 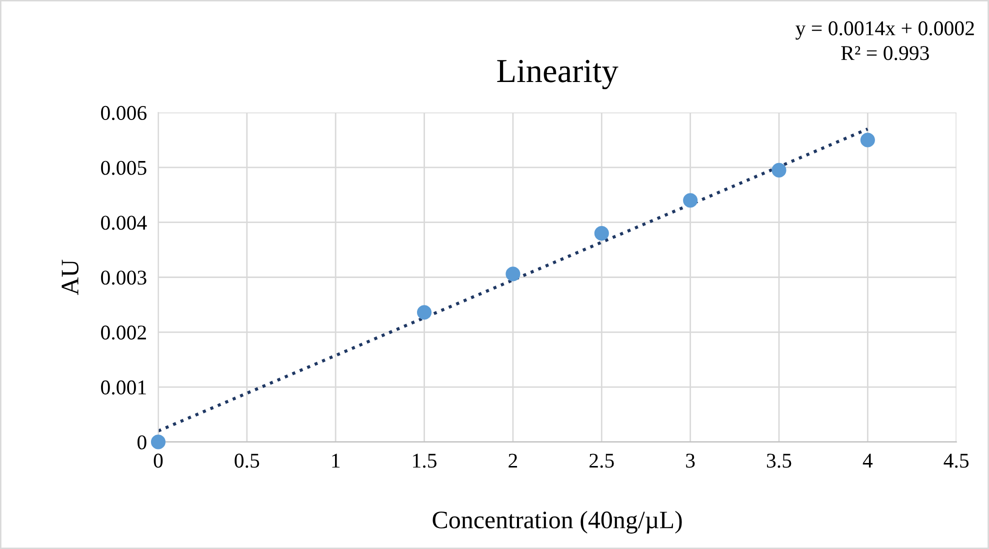 What do you see at coordinates (123, 387) in the screenshot?
I see `y-tick-label: 0.001` at bounding box center [123, 387].